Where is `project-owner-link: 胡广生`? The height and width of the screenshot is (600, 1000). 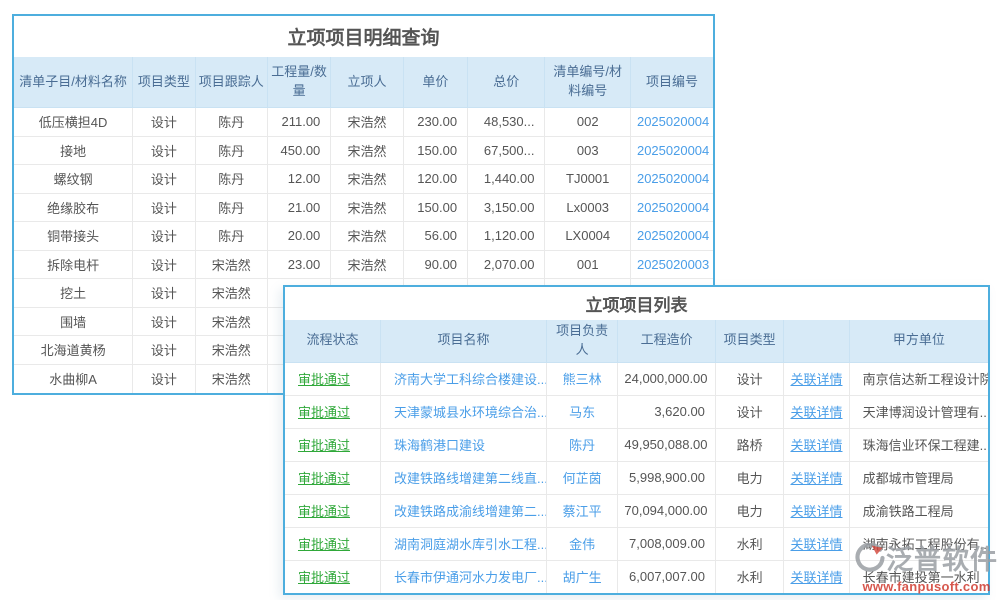
project-owner-link: 胡广生 is located at coordinates (582, 578).